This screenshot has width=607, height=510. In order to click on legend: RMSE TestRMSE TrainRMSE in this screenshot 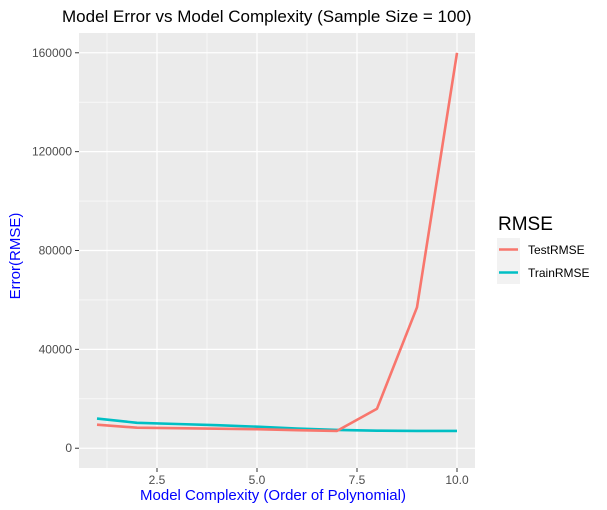, I will do `click(543, 249)`.